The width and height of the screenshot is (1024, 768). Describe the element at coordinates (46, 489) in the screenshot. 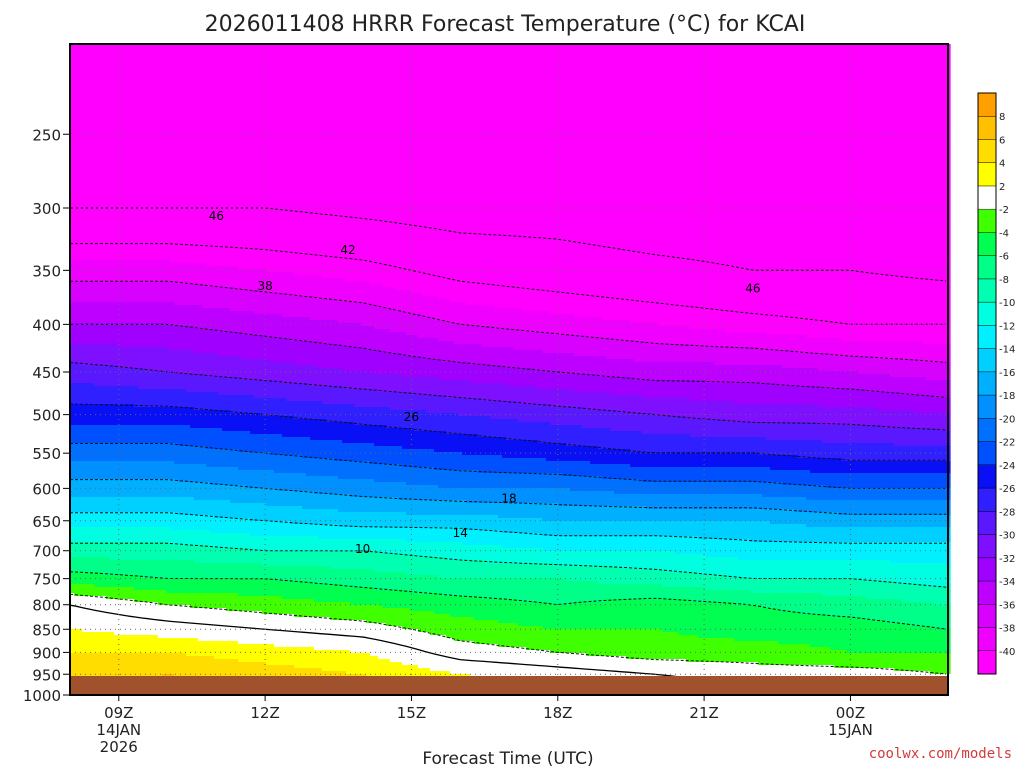

I see `y-tick-label: 600` at that location.